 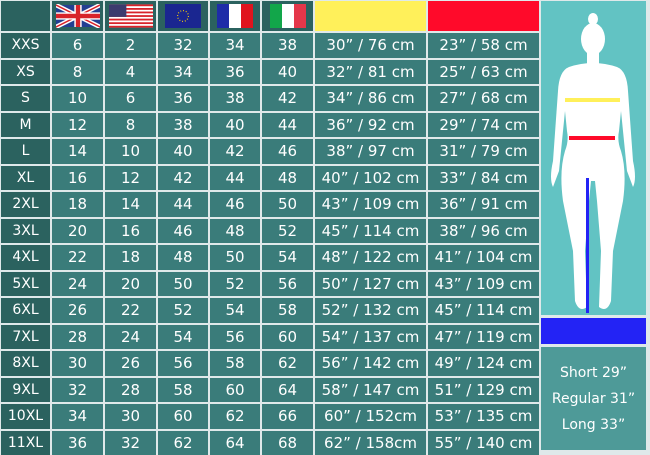 I want to click on cell-uk: 6, so click(x=77, y=45).